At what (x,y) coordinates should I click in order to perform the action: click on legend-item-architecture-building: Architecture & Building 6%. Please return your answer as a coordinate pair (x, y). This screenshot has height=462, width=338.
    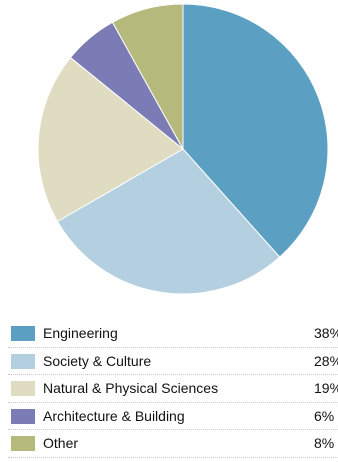
    Looking at the image, I should click on (173, 416).